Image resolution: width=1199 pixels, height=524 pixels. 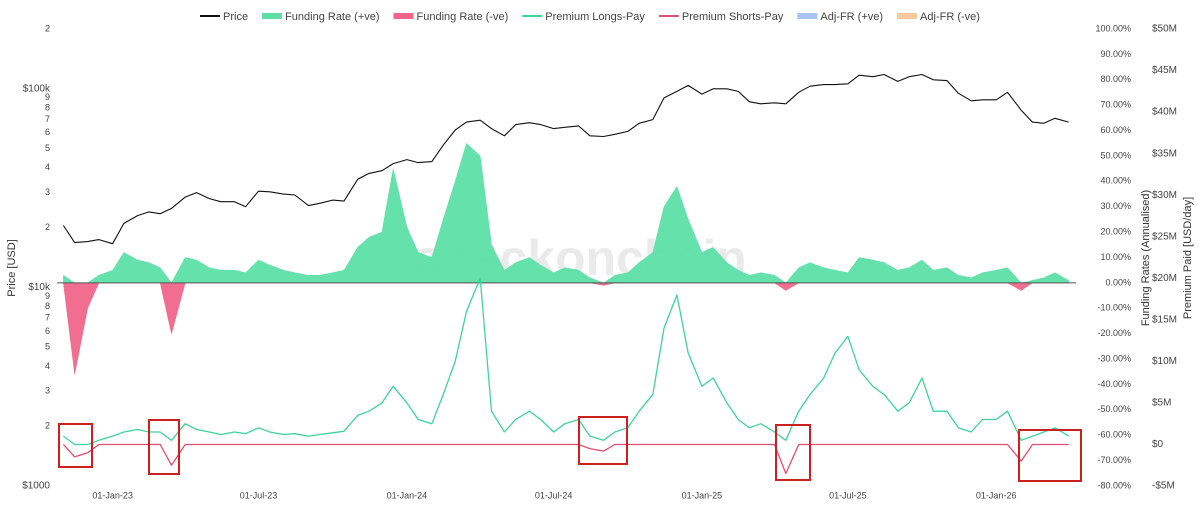 I want to click on y-axis-title: Price [USD], so click(x=12, y=267).